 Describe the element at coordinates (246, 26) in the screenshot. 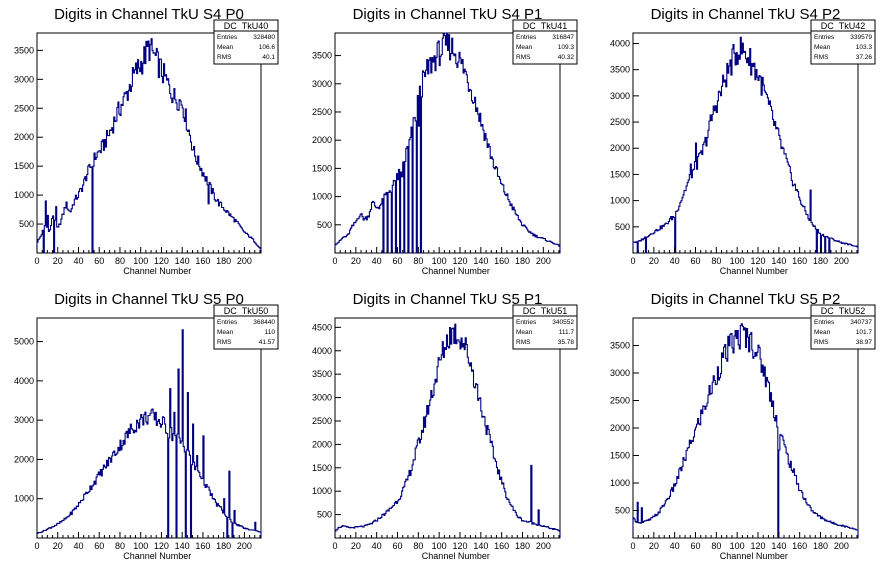

I see `stats-name: DC_TkU40` at that location.